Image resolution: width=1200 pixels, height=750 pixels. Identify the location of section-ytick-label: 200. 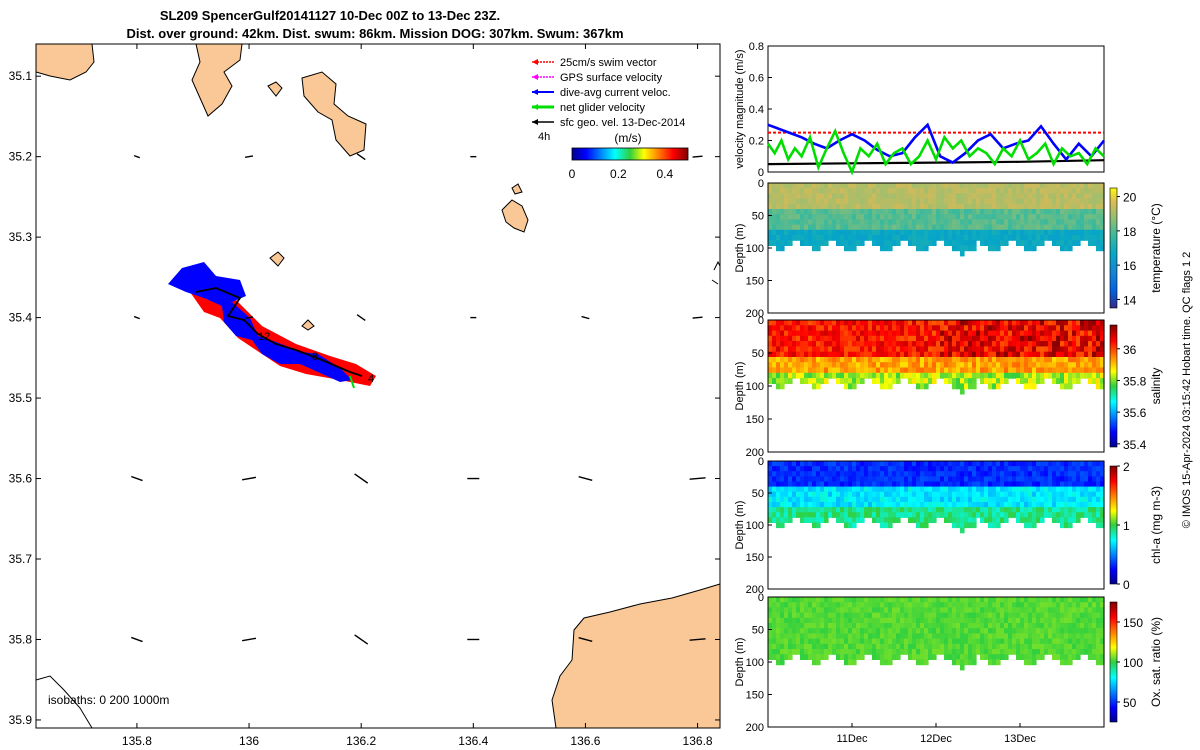
(755, 453).